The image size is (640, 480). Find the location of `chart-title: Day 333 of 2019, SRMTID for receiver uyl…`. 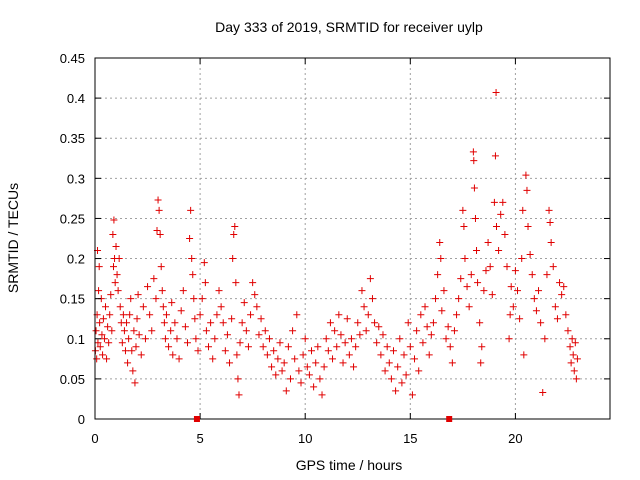

chart-title: Day 333 of 2019, SRMTID for receiver uyl… is located at coordinates (349, 27).